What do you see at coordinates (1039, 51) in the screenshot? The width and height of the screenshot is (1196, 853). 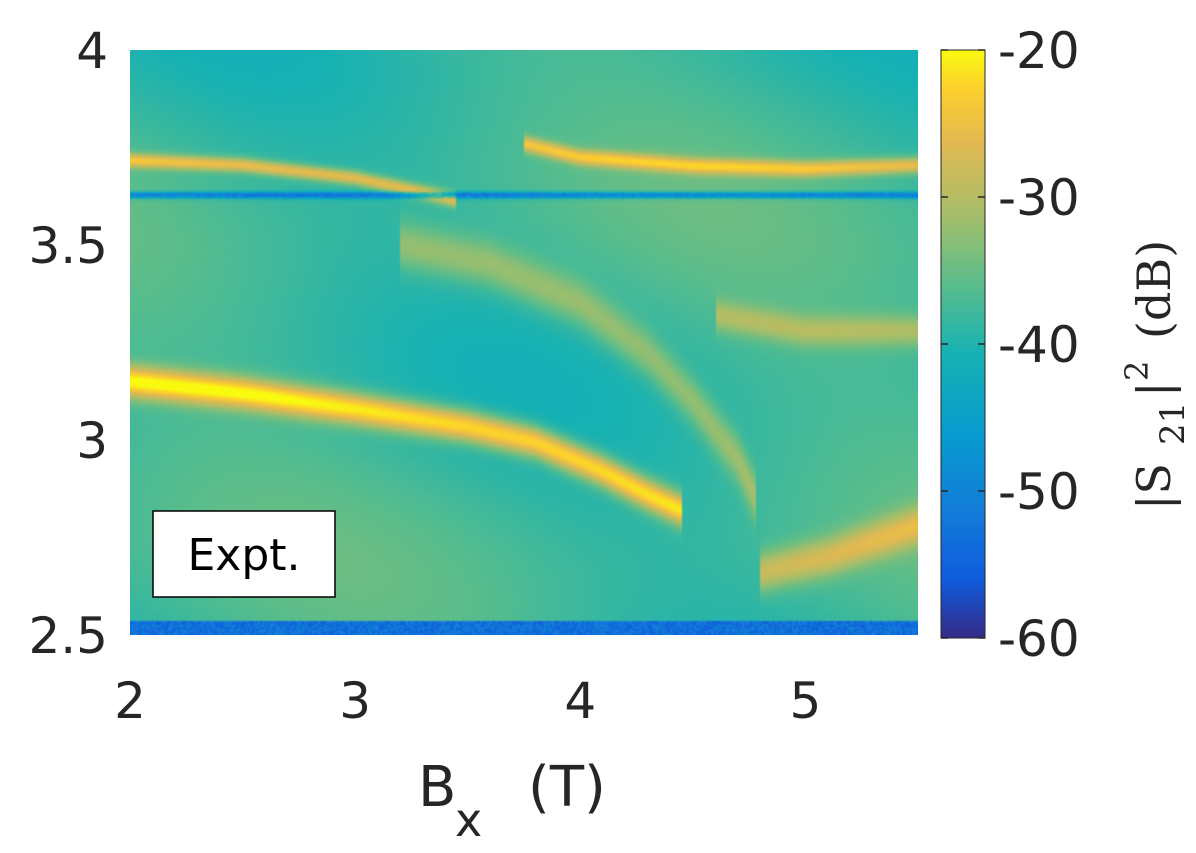 I see `colorbar-tick-label: -20` at bounding box center [1039, 51].